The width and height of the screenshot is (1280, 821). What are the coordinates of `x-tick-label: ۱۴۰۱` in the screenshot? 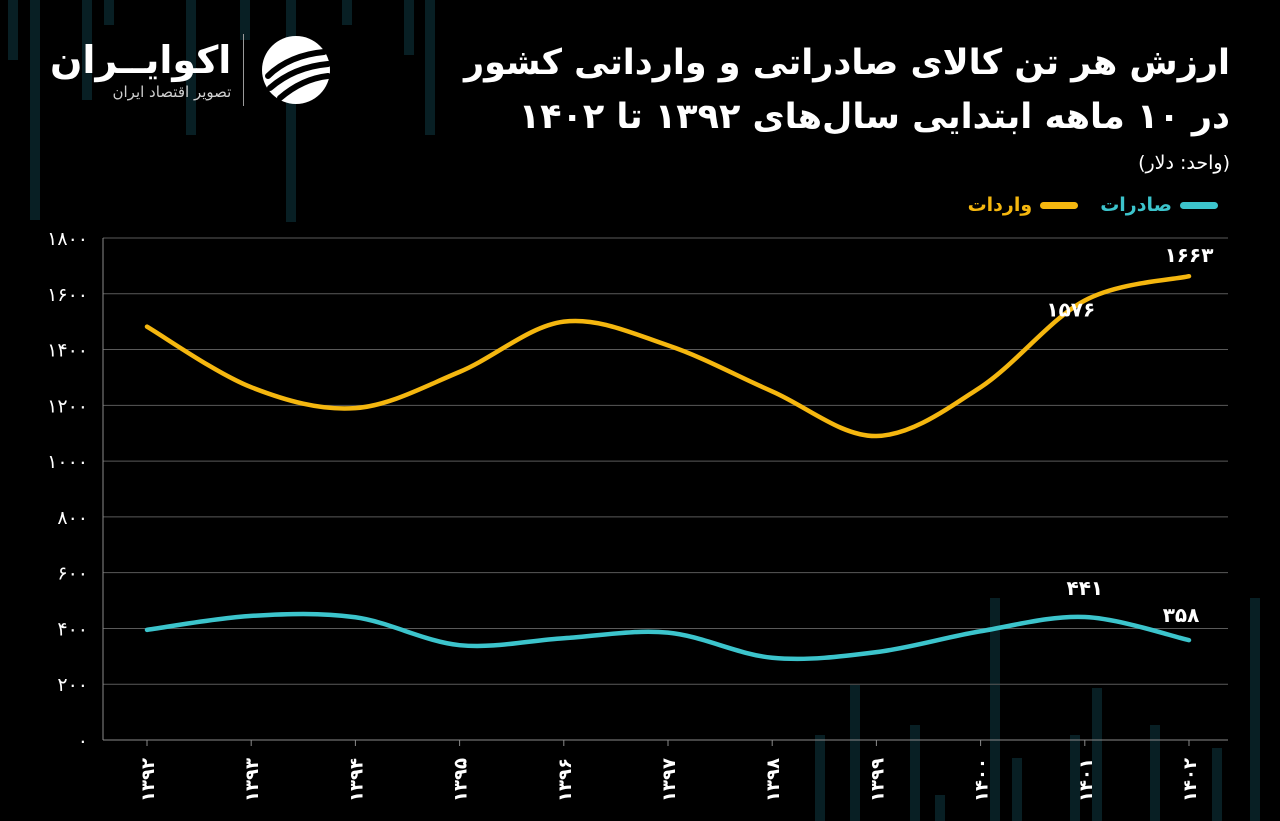 It's located at (1086, 780).